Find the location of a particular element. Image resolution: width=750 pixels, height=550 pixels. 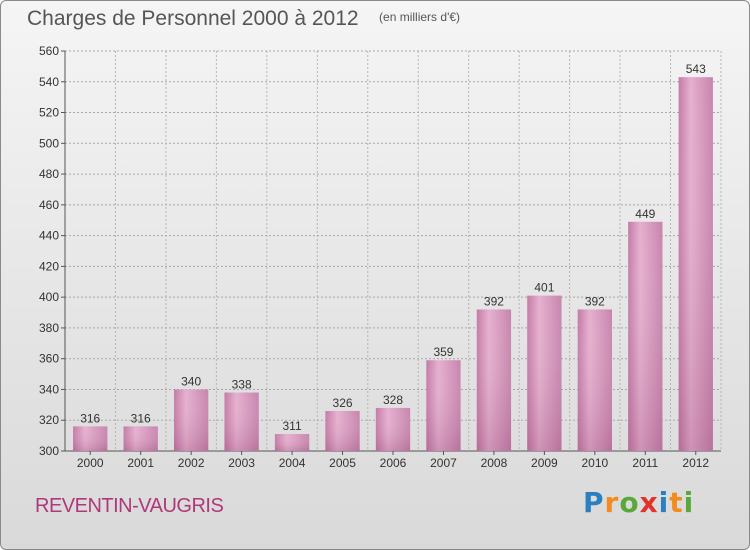

y-tick-label: 520 is located at coordinates (49, 113).